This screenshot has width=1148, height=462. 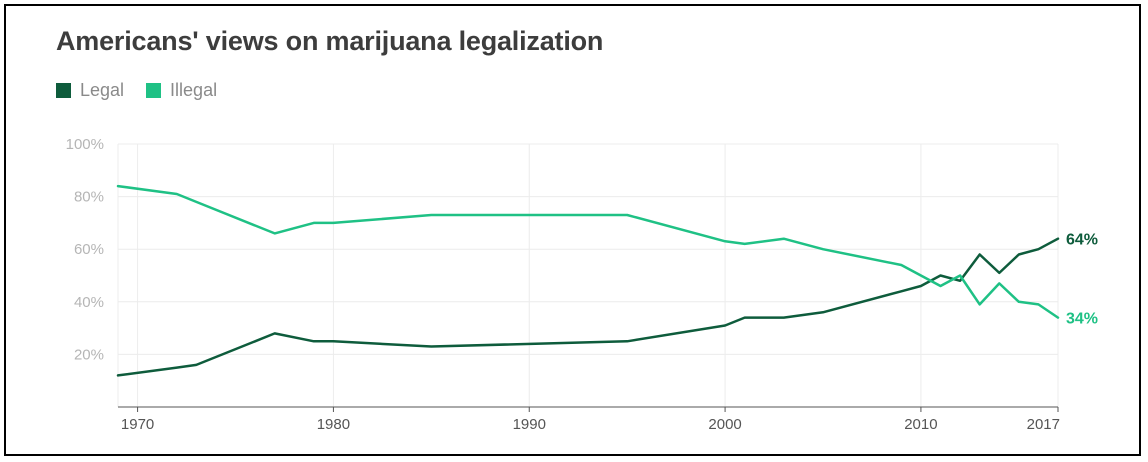 I want to click on end-label-illegal: 34%, so click(x=1082, y=319).